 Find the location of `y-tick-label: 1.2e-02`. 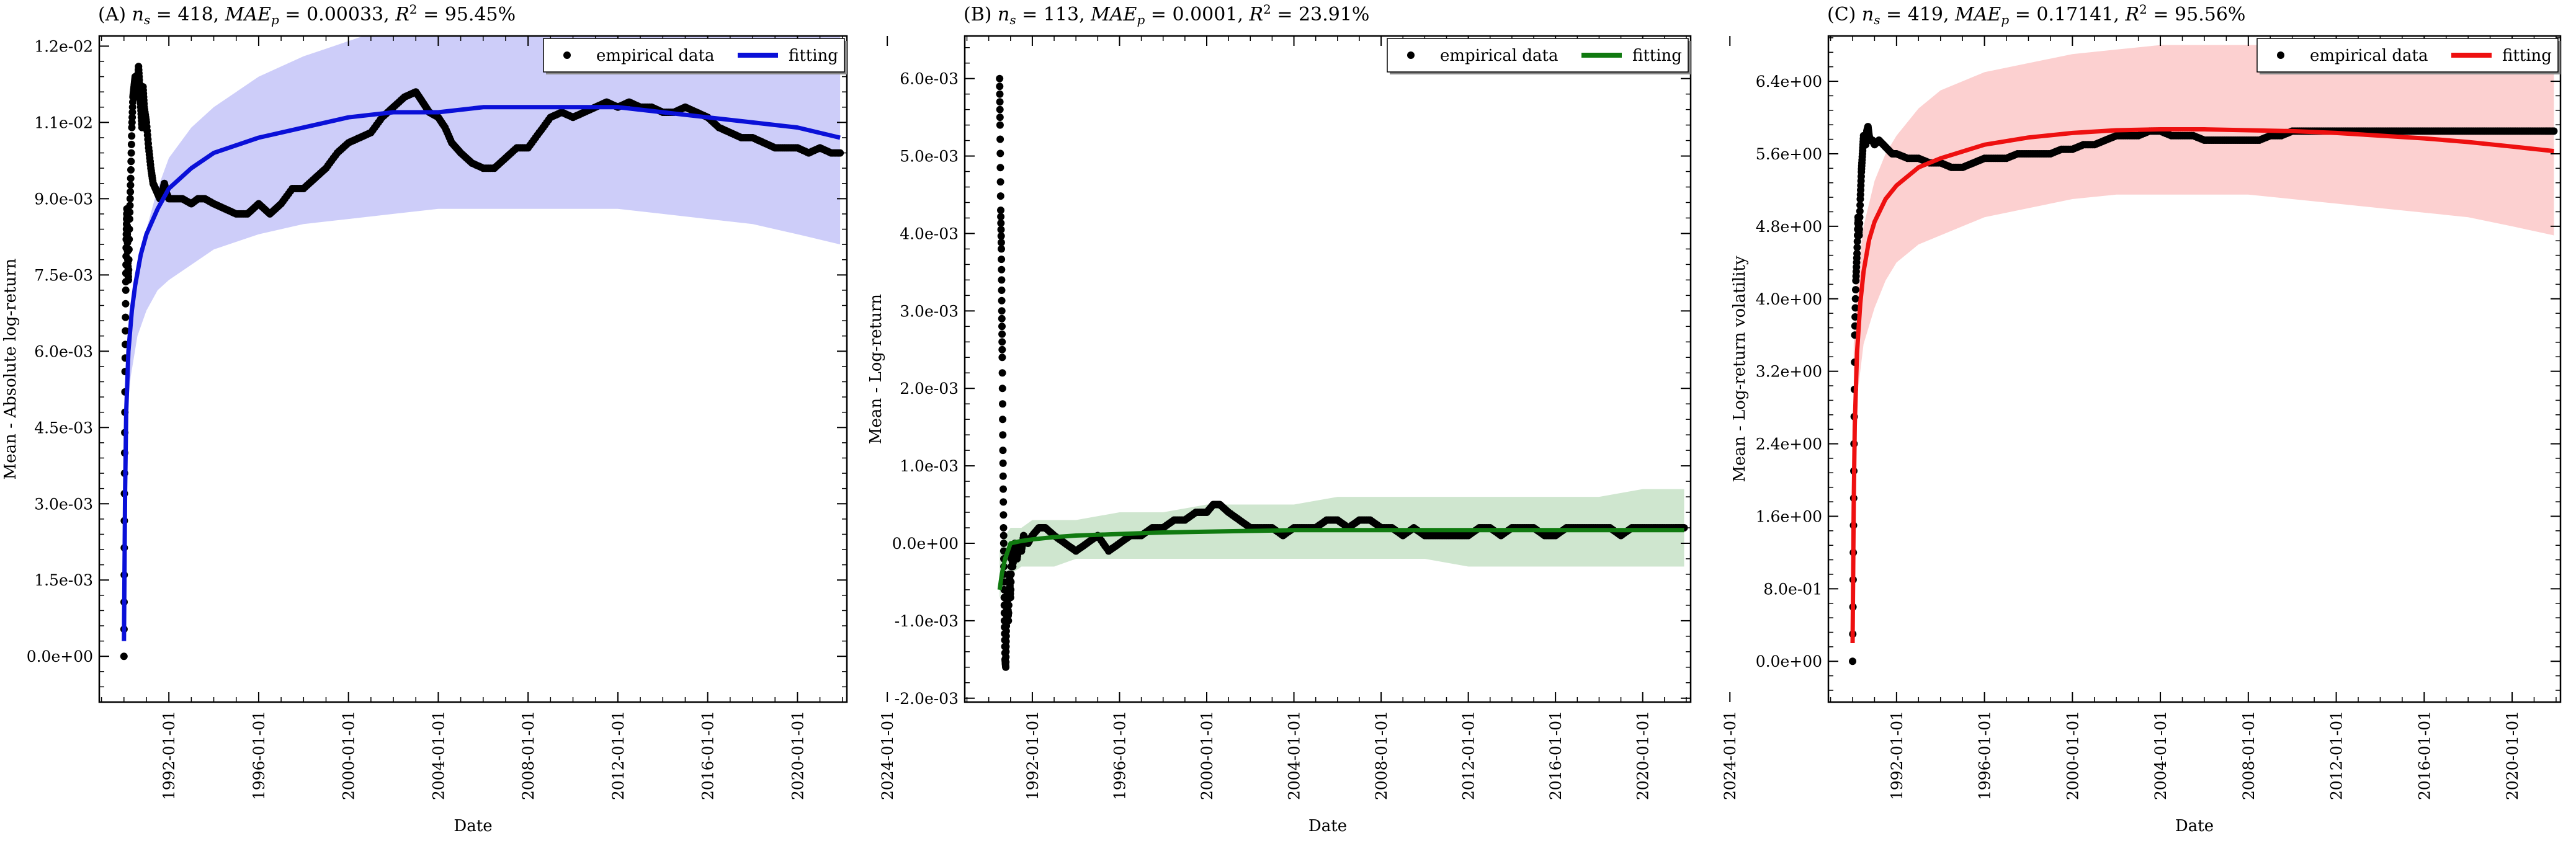

y-tick-label: 1.2e-02 is located at coordinates (63, 46).